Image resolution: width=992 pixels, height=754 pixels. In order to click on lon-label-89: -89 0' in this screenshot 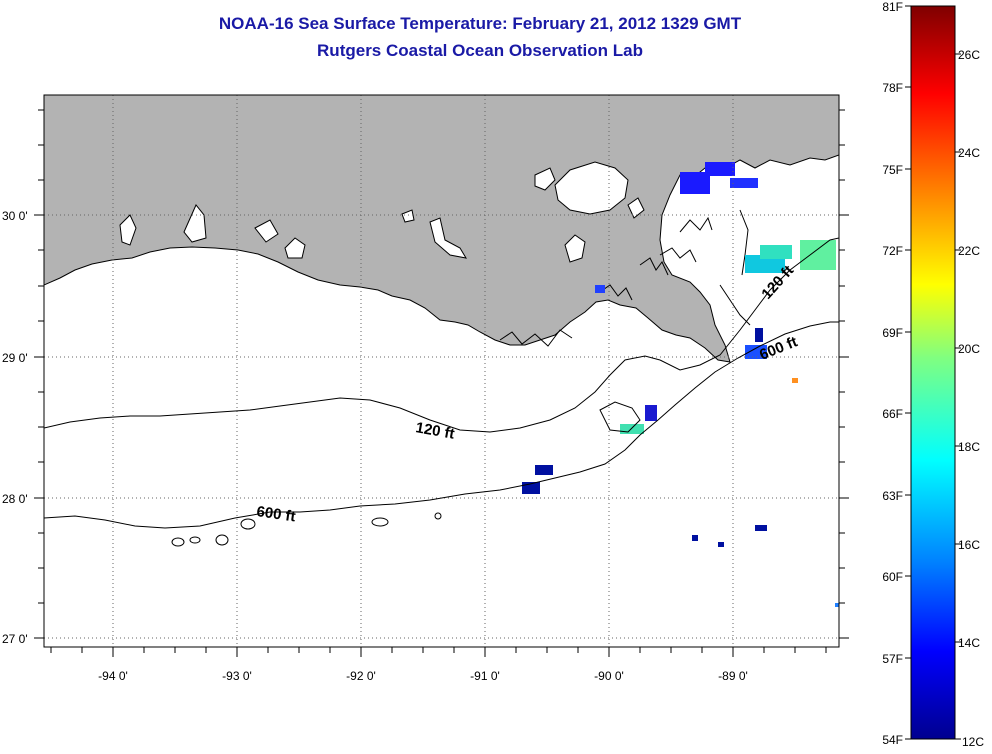, I will do `click(733, 676)`.